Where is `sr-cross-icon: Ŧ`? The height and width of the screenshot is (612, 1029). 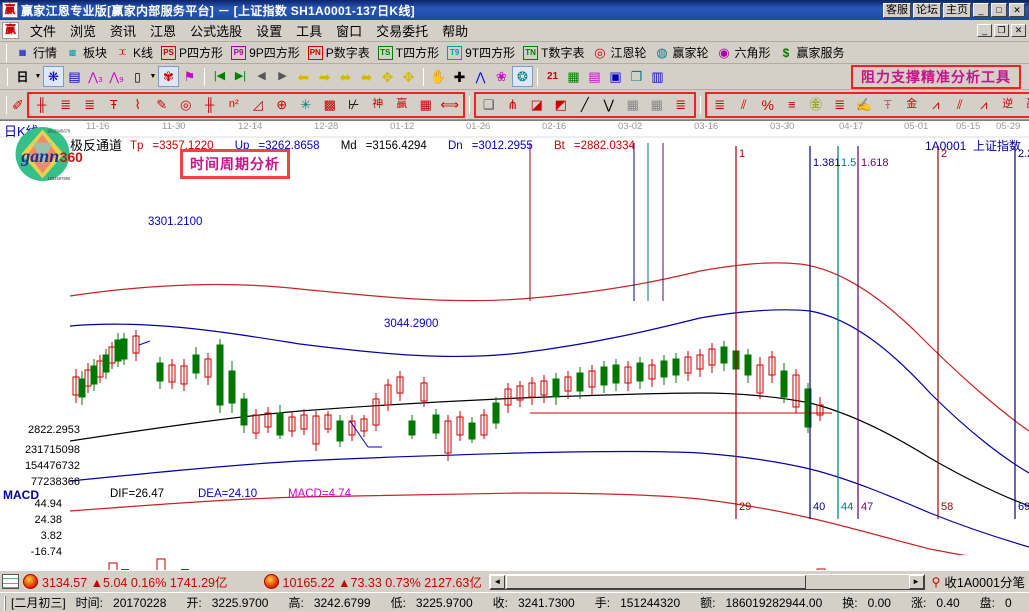
sr-cross-icon: Ŧ is located at coordinates (887, 104).